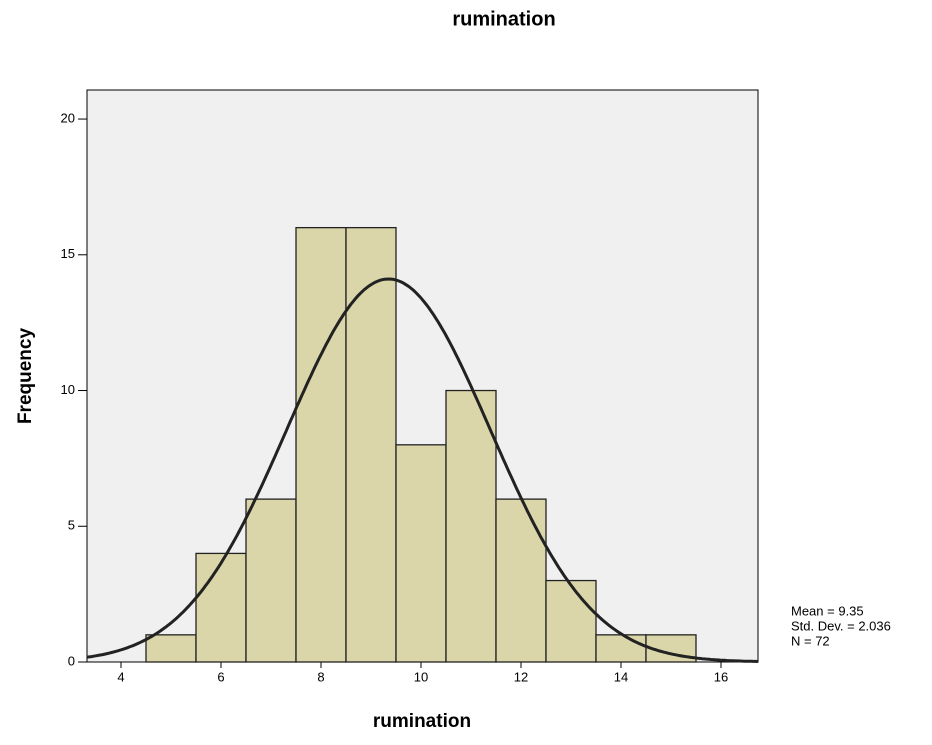 The height and width of the screenshot is (745, 932). Describe the element at coordinates (827, 610) in the screenshot. I see `stat-label: Mean = 9.35` at that location.